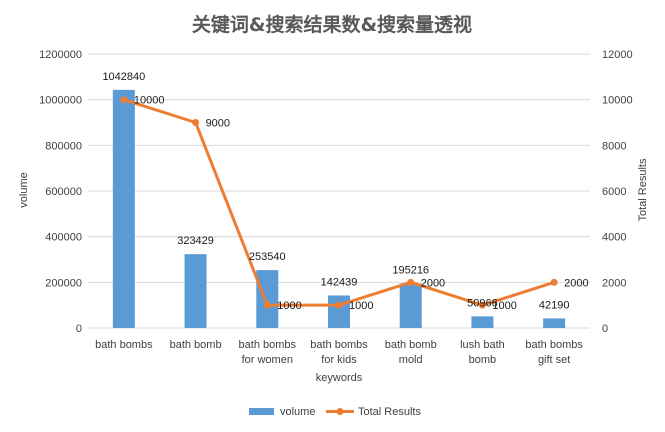 This screenshot has height=432, width=665. Describe the element at coordinates (268, 352) in the screenshot. I see `x-category-label: bath bombs for women` at that location.